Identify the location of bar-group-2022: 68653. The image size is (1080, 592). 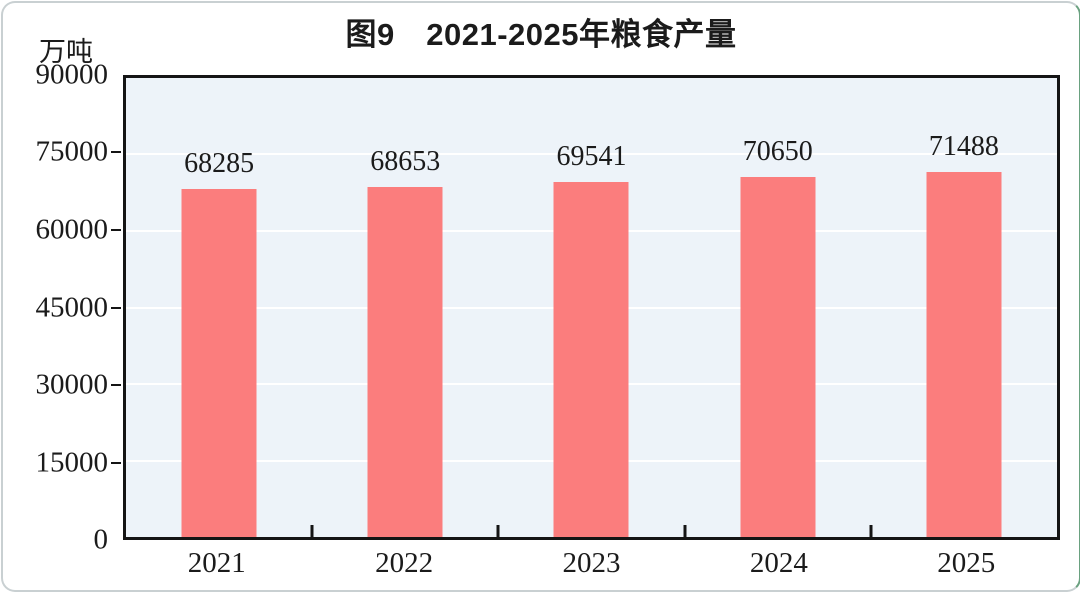
(405, 307).